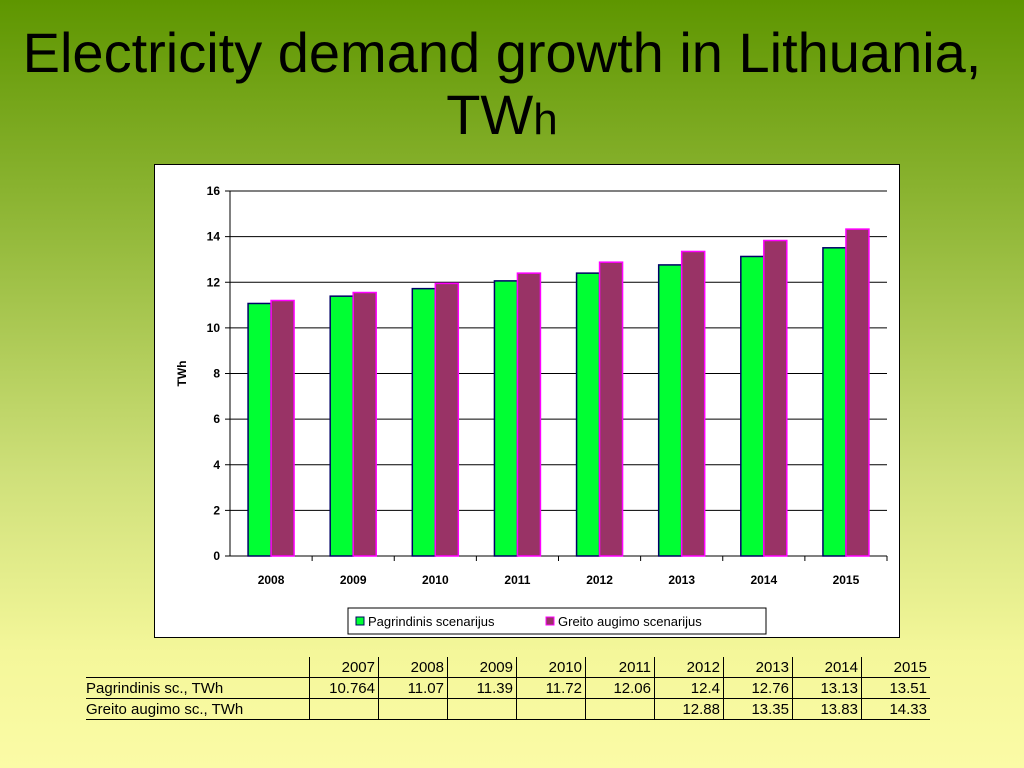  I want to click on x-tick-label: 2011, so click(517, 580).